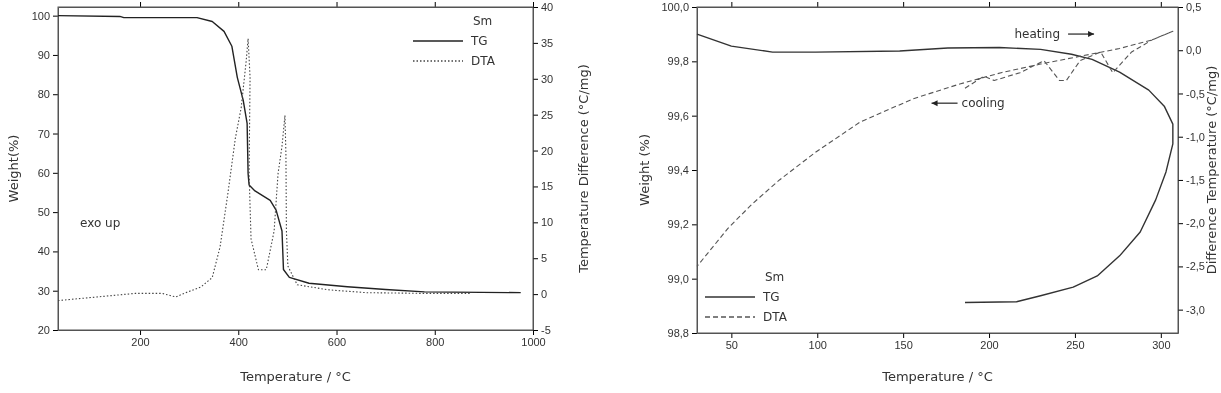 Image resolution: width=1221 pixels, height=393 pixels. Describe the element at coordinates (678, 224) in the screenshot. I see `y-tick-label: 99,2` at that location.